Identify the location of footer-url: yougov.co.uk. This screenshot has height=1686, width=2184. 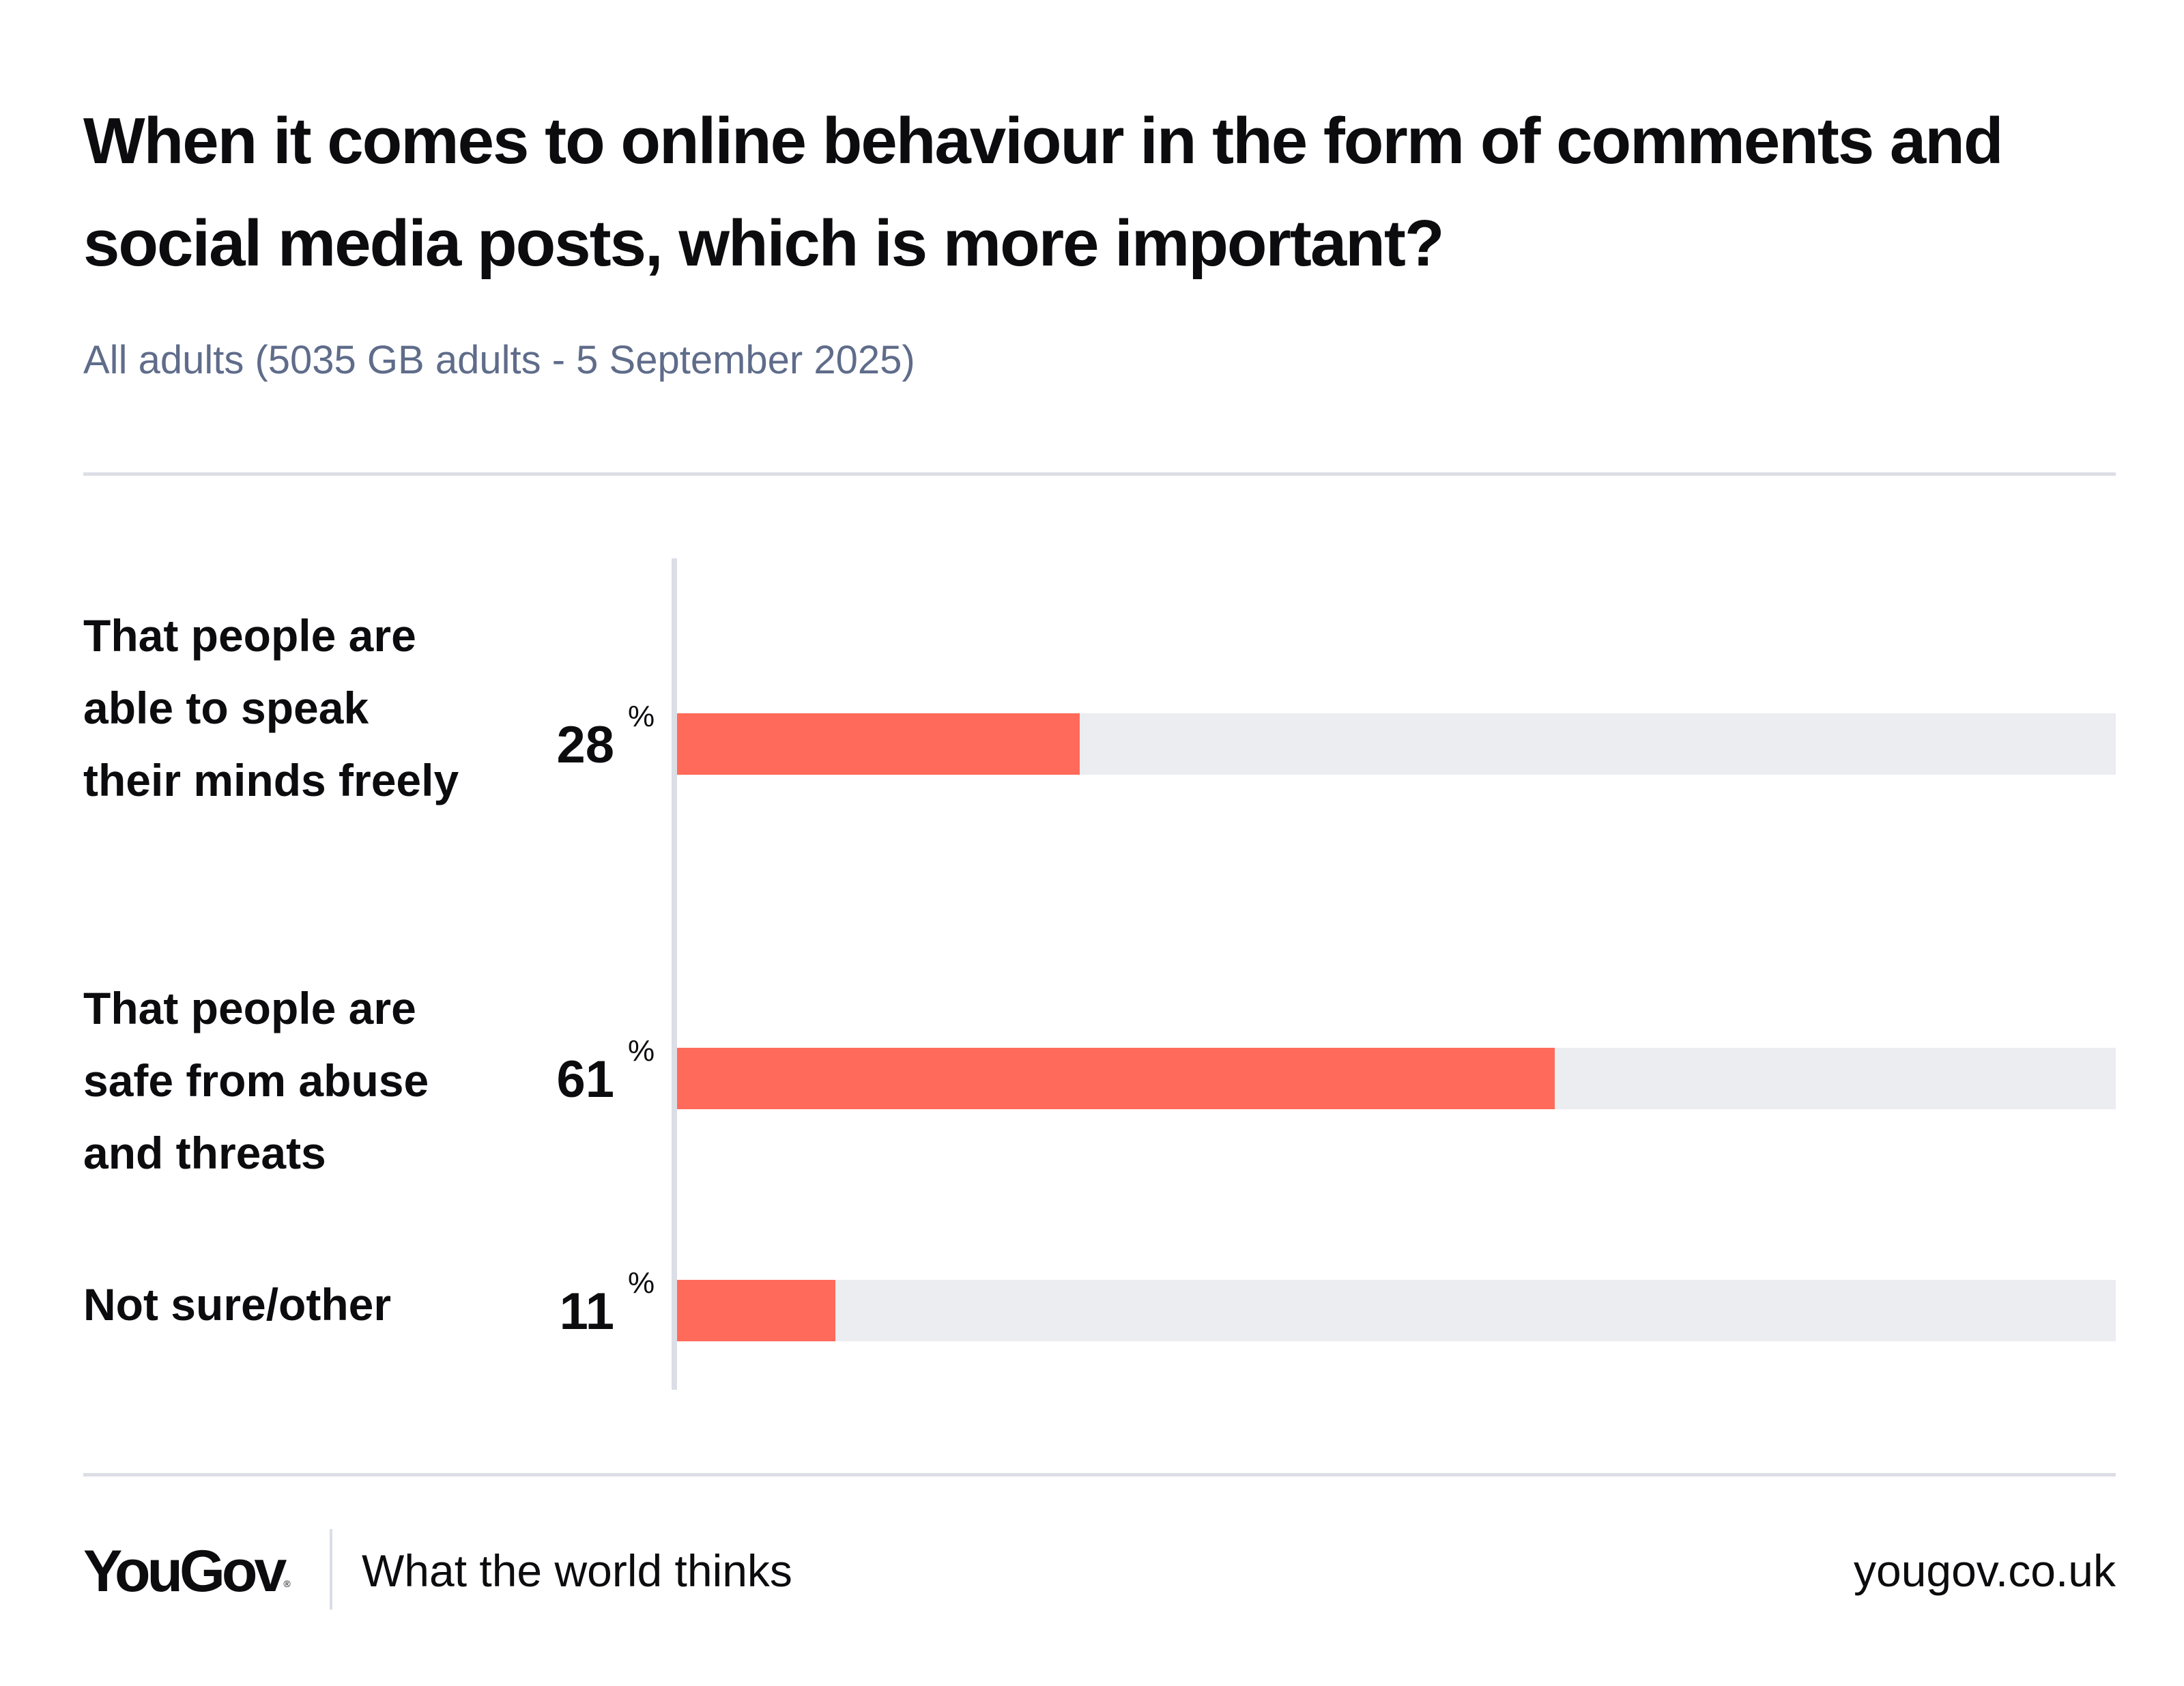
(1984, 1571).